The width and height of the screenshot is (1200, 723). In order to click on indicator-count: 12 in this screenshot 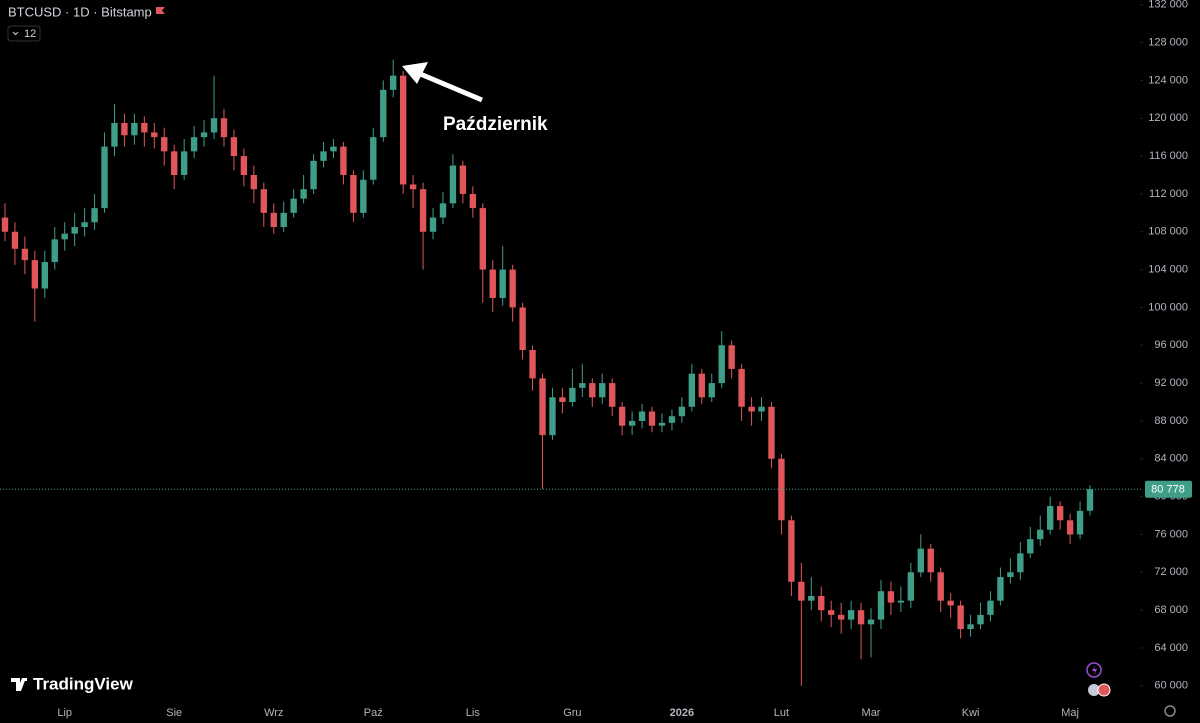, I will do `click(30, 34)`.